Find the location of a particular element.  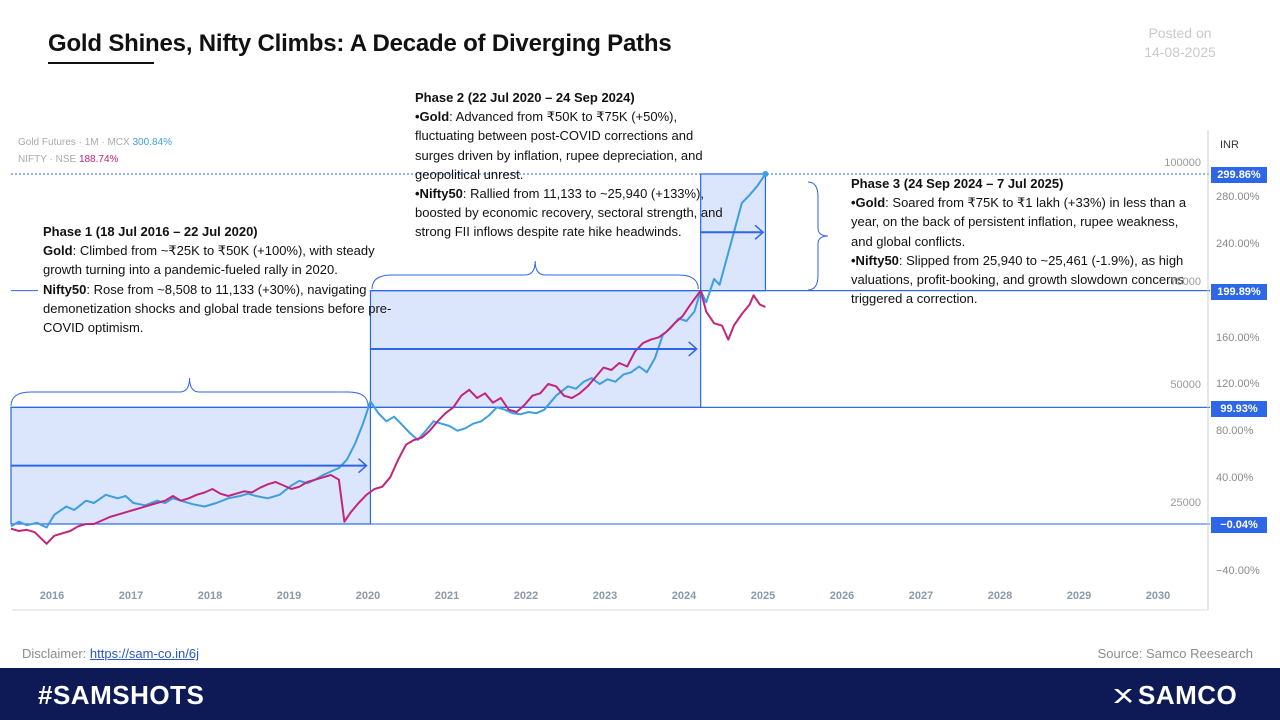

pct-tick-160: 160.00% is located at coordinates (1238, 338).